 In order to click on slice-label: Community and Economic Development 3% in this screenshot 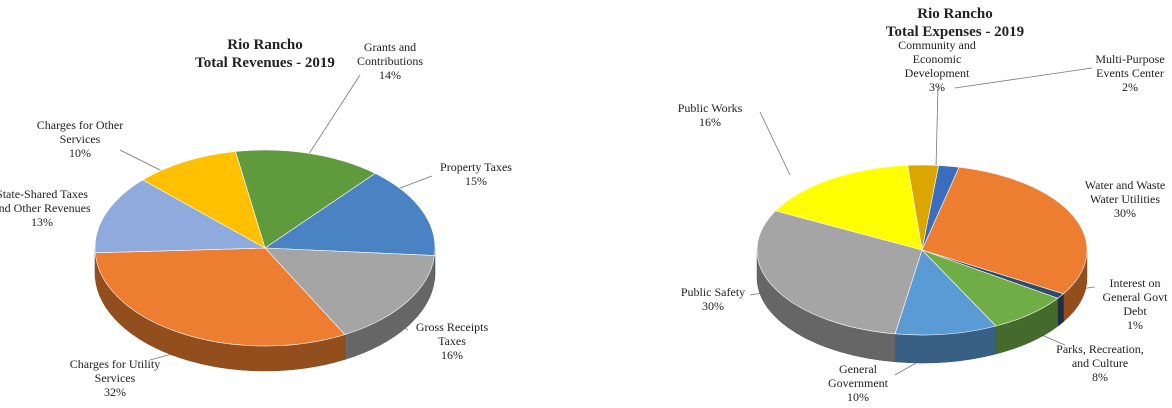, I will do `click(937, 66)`.